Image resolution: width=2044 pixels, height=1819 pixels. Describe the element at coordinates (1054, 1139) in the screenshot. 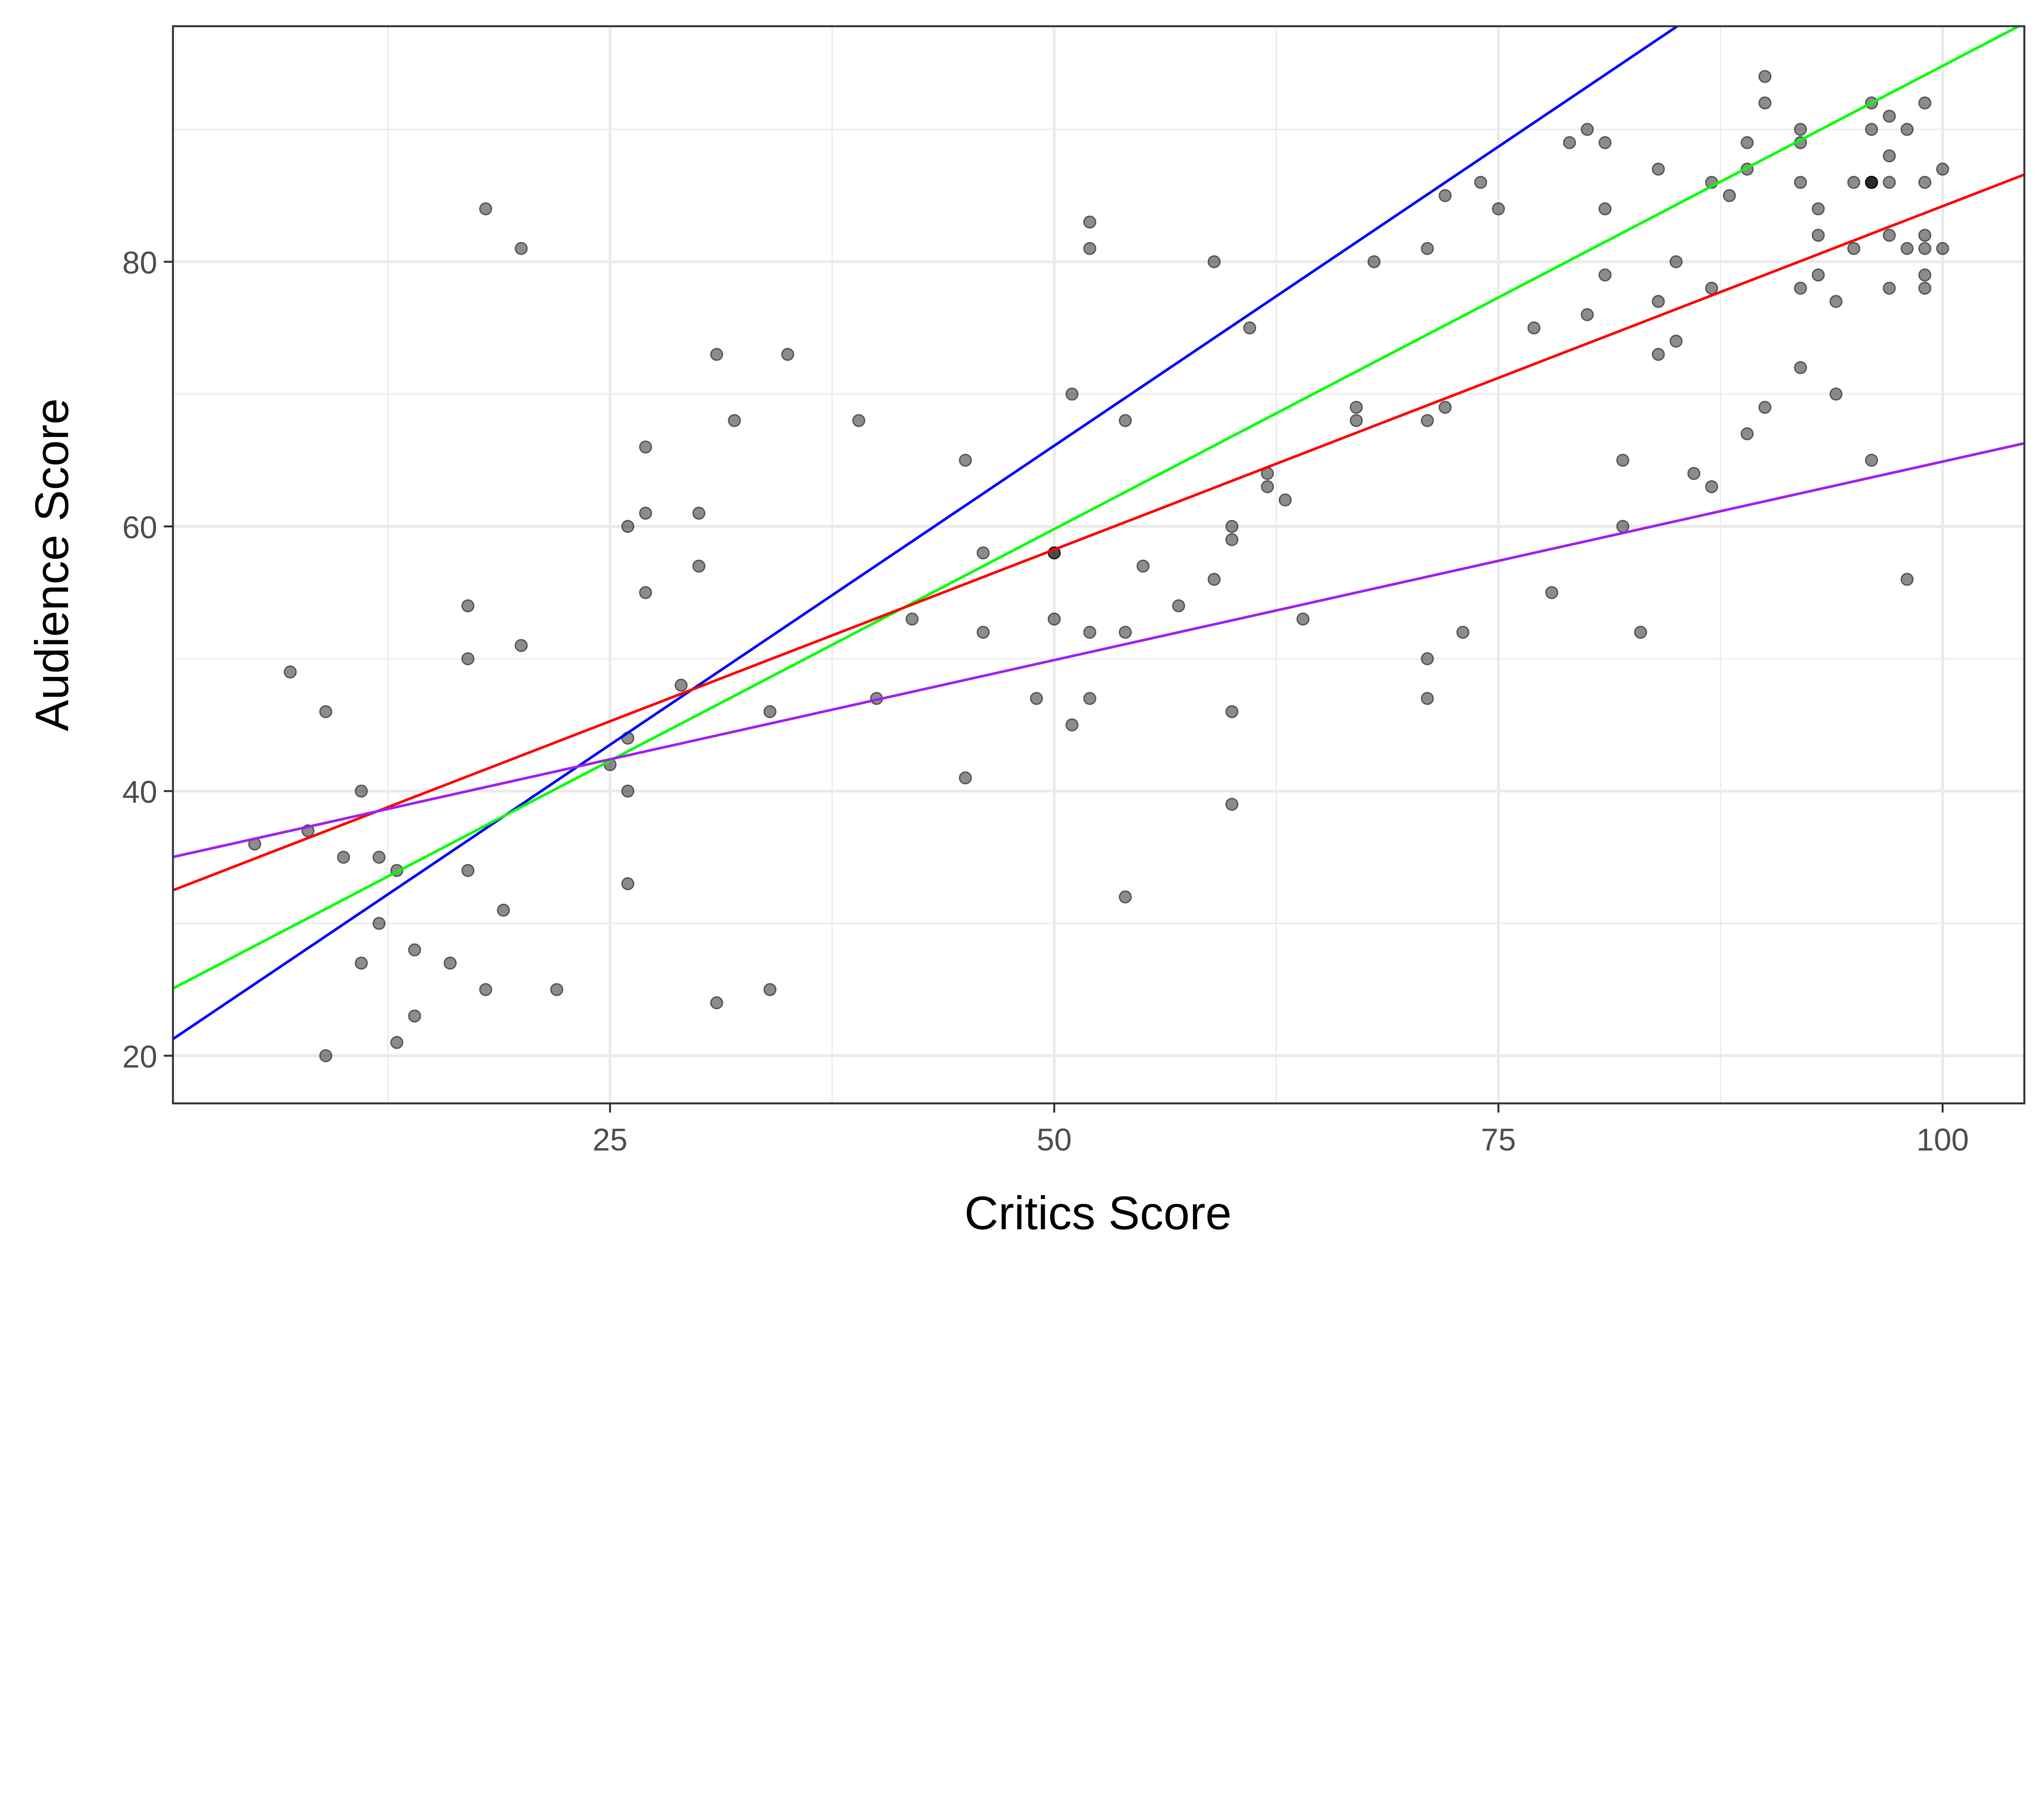

I see `x-tick-label: 50` at that location.